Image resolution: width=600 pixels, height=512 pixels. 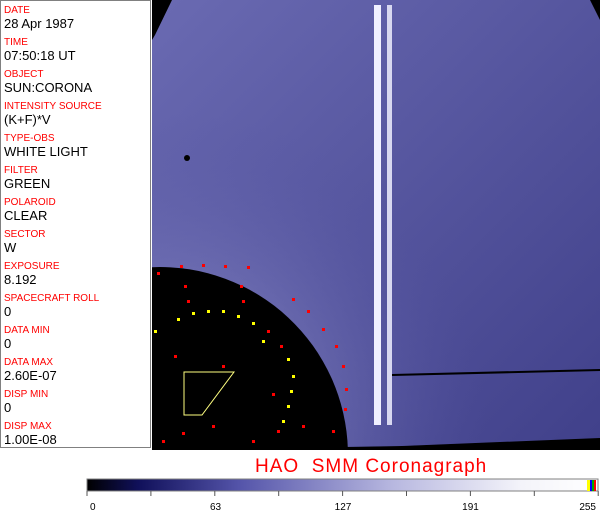 I want to click on field-label: SPACECRAFT ROLL, so click(x=52, y=298).